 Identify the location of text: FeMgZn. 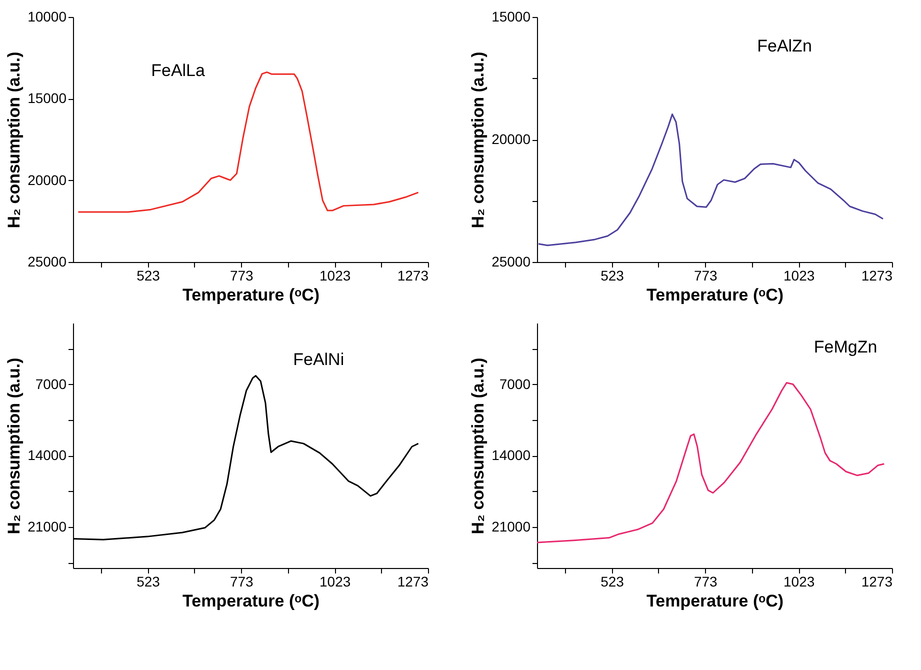
(846, 347).